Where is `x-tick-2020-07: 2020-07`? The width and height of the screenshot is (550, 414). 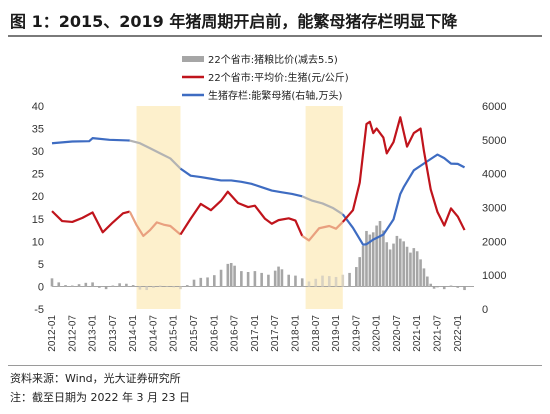 x-tick-2020-07: 2020-07 is located at coordinates (397, 333).